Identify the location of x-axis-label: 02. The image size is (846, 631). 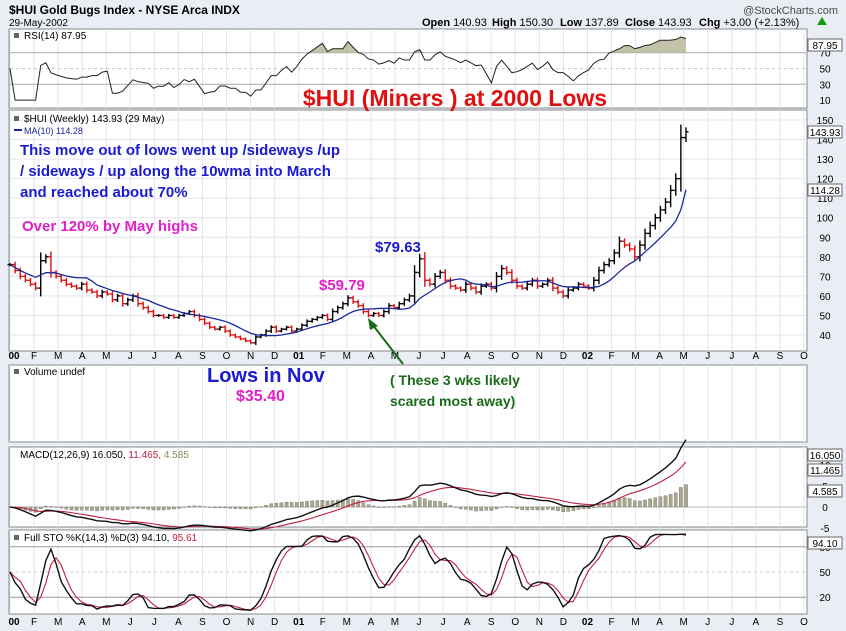
(588, 622).